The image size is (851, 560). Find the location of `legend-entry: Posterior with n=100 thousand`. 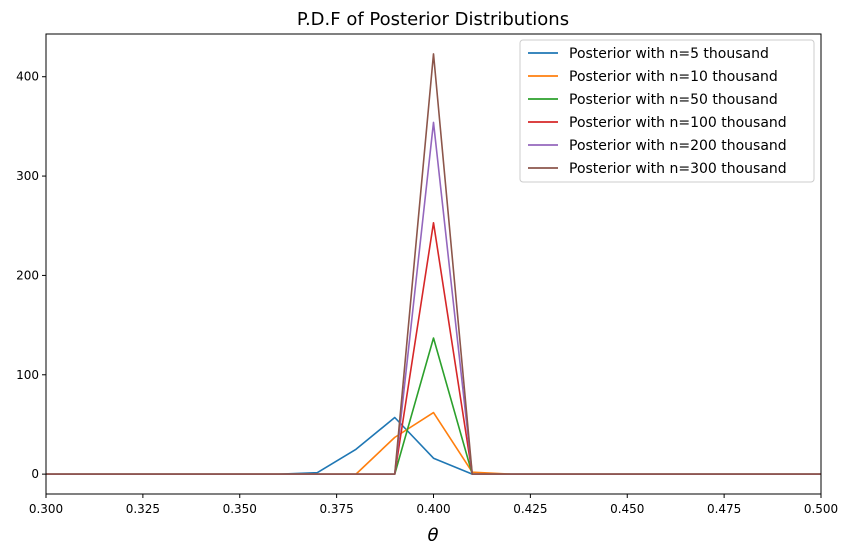

legend-entry: Posterior with n=100 thousand is located at coordinates (678, 123).